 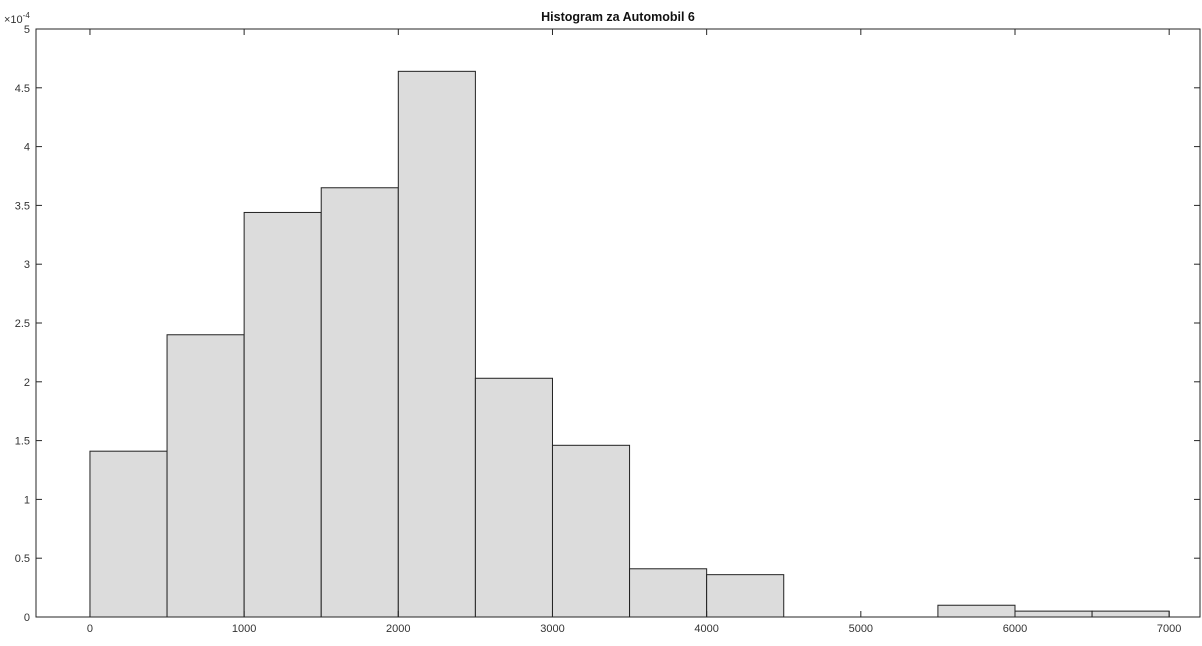 I want to click on y-tick-label: 0, so click(x=27, y=618).